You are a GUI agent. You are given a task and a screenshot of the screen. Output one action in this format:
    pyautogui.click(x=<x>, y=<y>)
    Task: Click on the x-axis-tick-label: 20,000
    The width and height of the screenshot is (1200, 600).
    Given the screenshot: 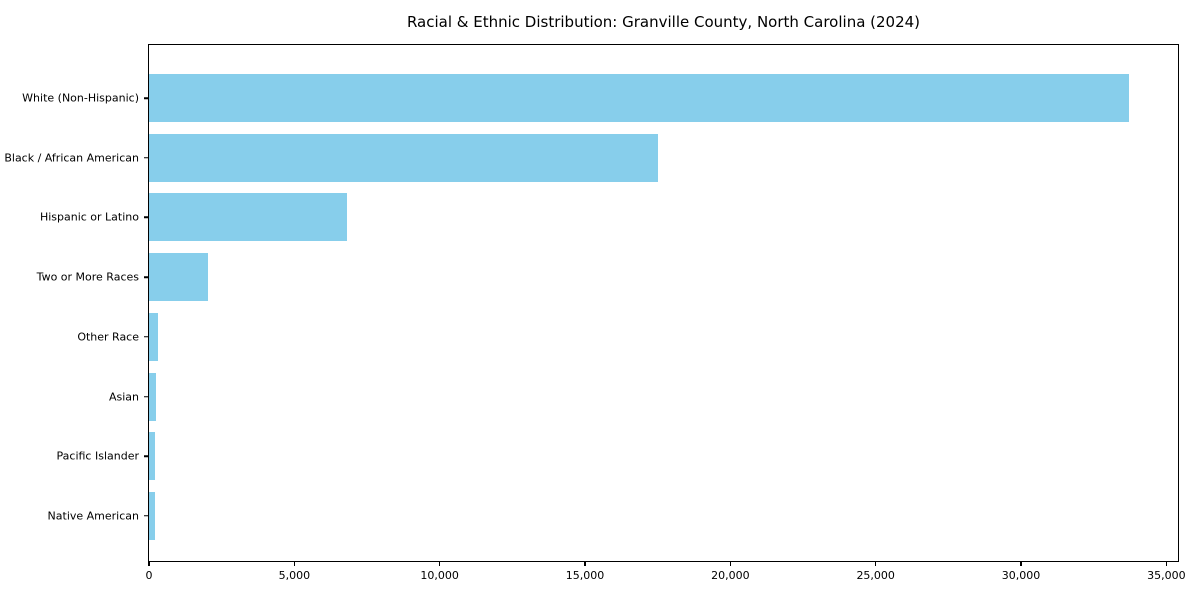 What is the action you would take?
    pyautogui.click(x=730, y=575)
    